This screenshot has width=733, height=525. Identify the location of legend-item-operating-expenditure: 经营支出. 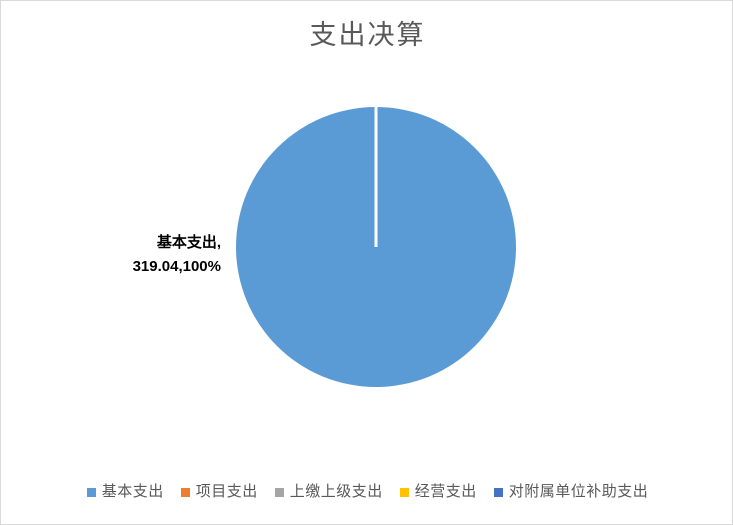
(438, 492).